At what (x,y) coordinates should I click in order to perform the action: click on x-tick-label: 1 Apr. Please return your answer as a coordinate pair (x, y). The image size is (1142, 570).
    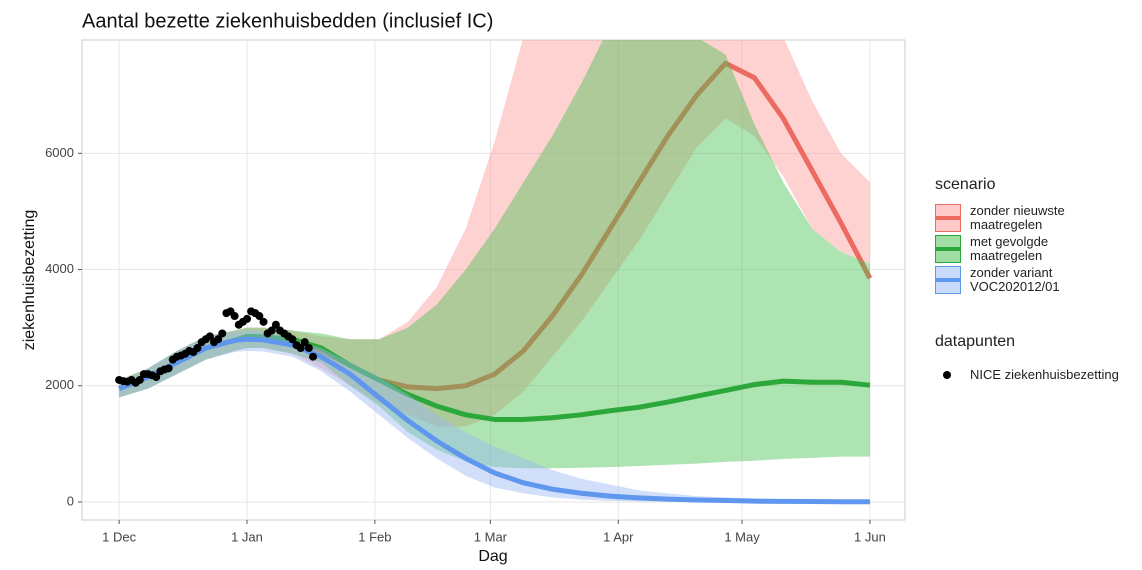
    Looking at the image, I should click on (618, 536).